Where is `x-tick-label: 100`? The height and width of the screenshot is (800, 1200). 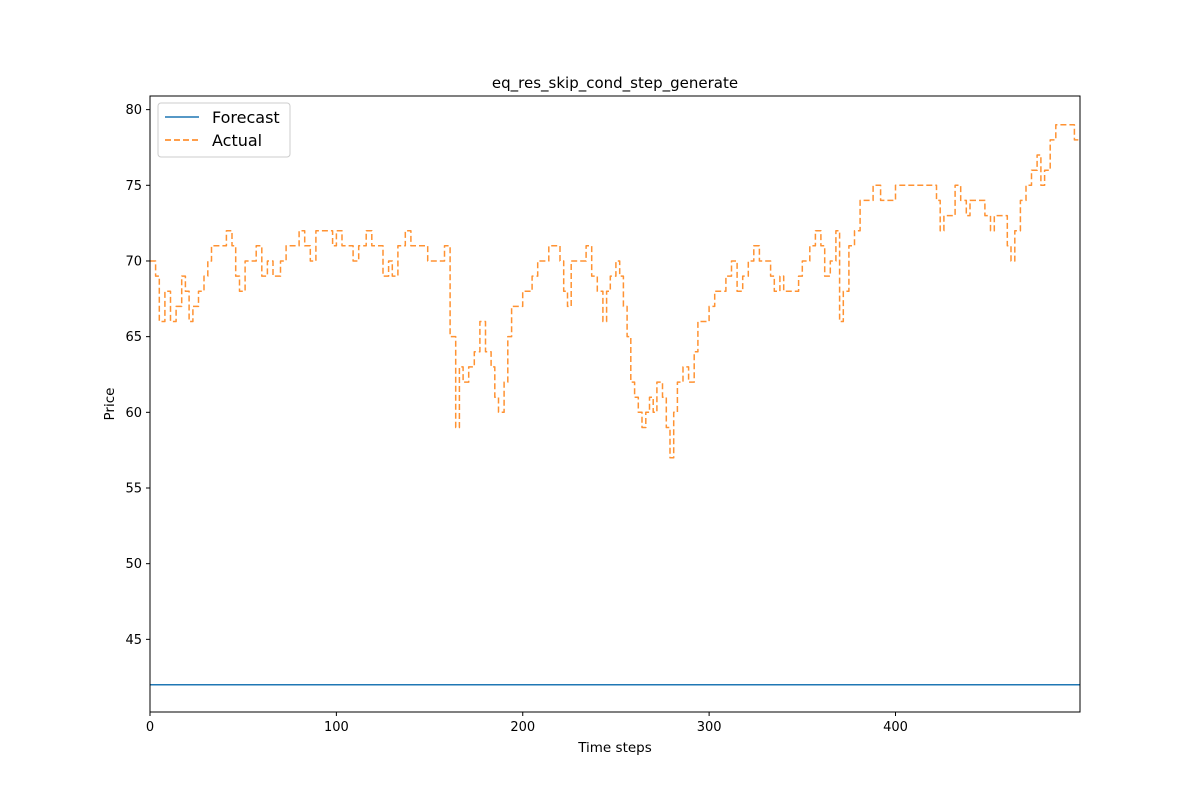 x-tick-label: 100 is located at coordinates (336, 727).